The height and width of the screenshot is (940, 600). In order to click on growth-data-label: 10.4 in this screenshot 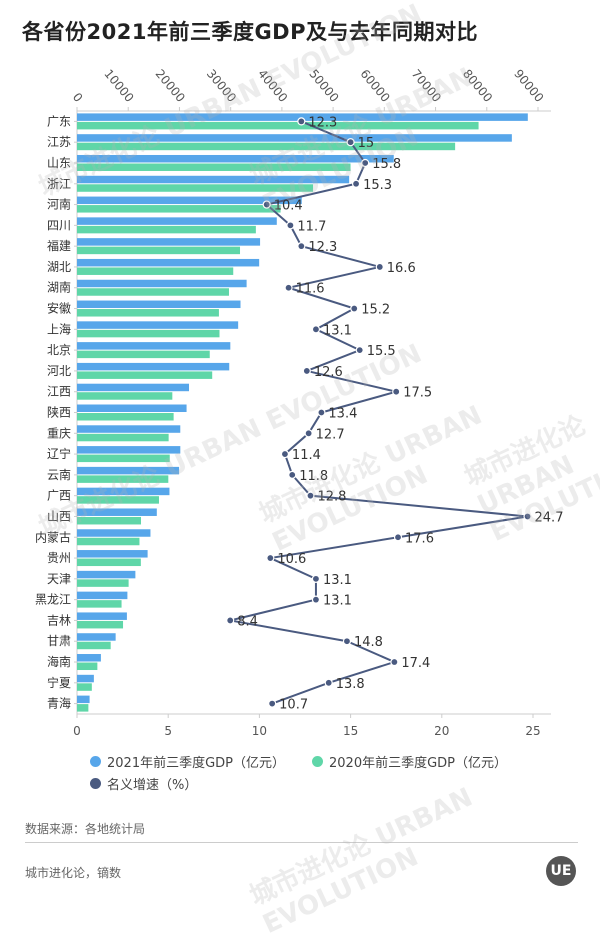, I will do `click(288, 206)`.